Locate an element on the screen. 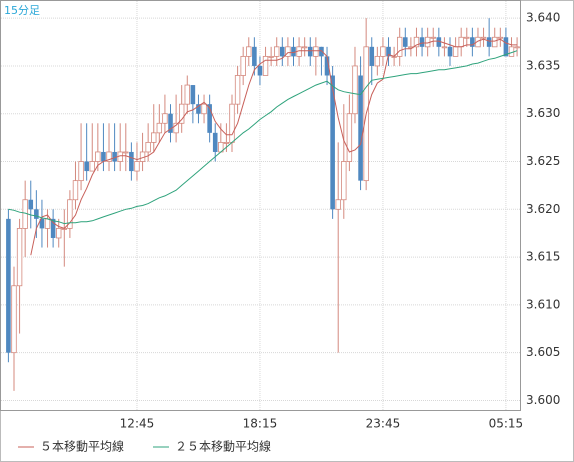 This screenshot has width=574, height=462. y-tick-label: 3.605 is located at coordinates (543, 352).